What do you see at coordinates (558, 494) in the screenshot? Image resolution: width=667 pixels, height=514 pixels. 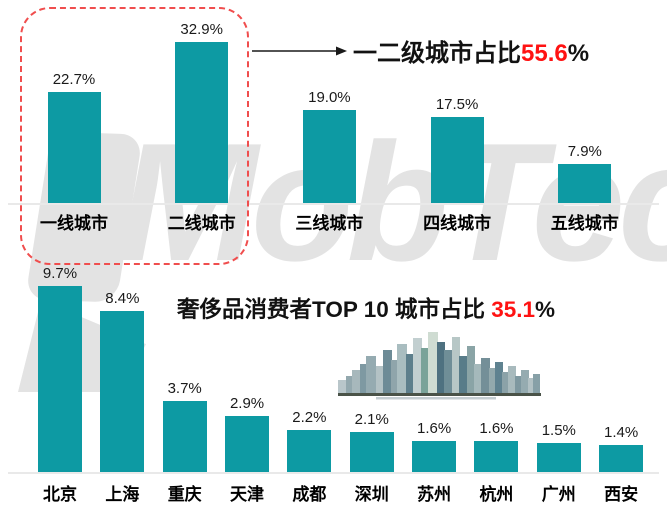 I see `bar-category-label: 广州` at bounding box center [558, 494].